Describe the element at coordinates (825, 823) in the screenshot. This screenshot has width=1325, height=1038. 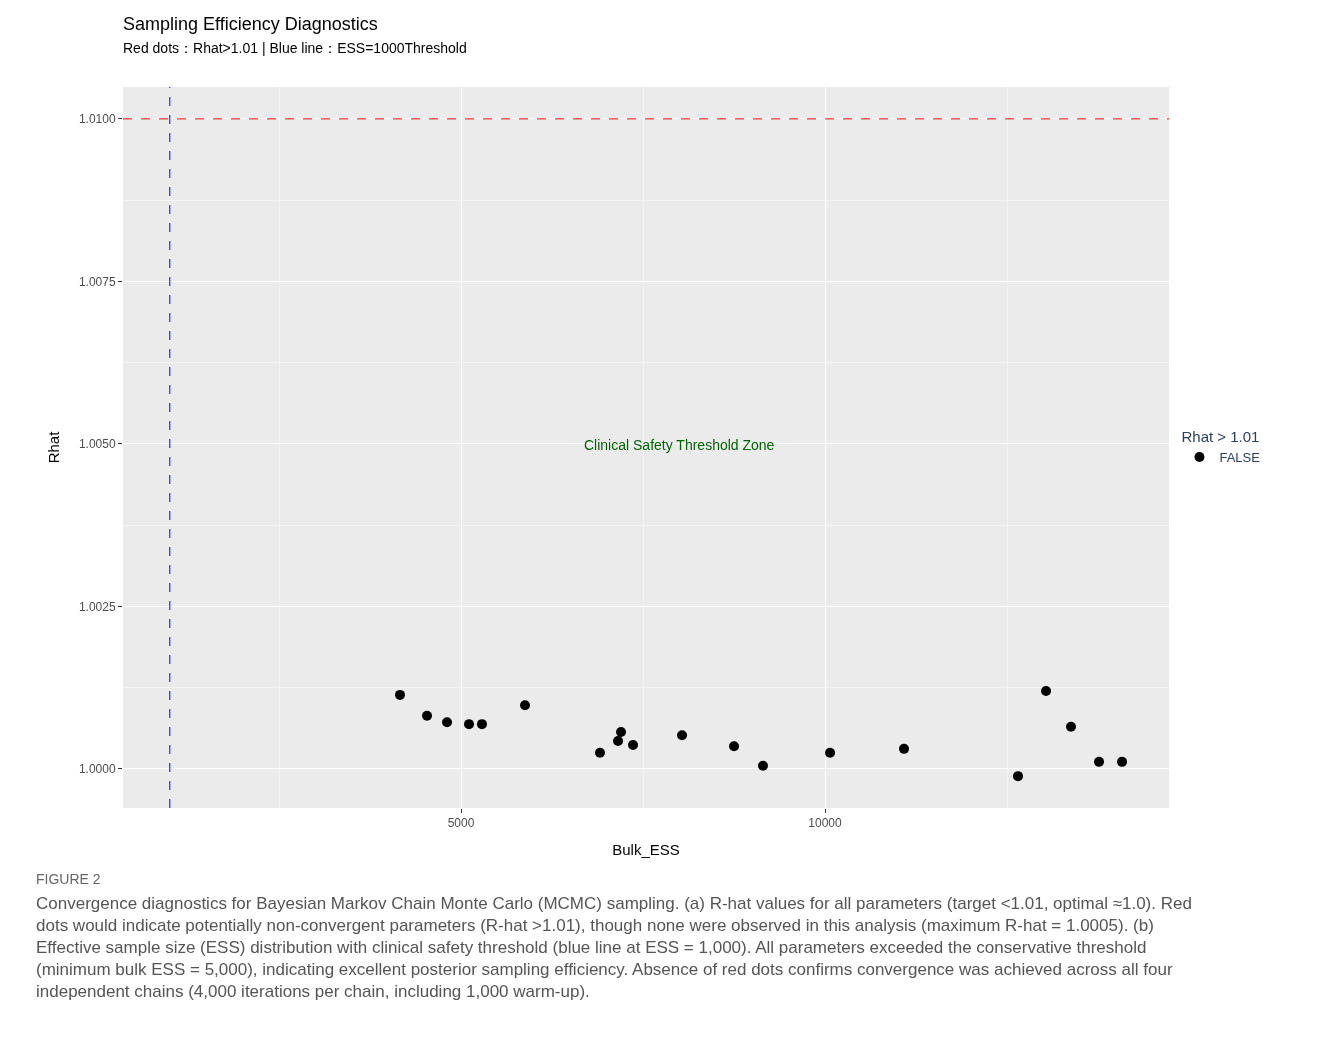
I see `x-tick-label: 10000` at that location.